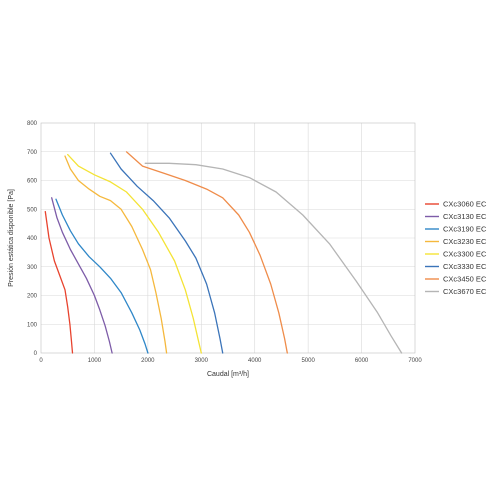 This screenshot has width=500, height=500. What do you see at coordinates (32, 124) in the screenshot?
I see `y-tick-label: 800` at bounding box center [32, 124].